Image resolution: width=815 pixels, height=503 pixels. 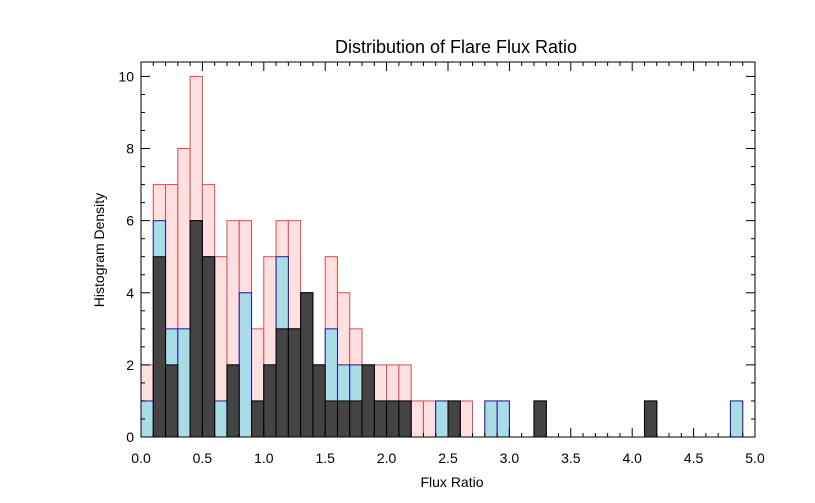 What do you see at coordinates (130, 149) in the screenshot?
I see `y-tick-label: 8` at bounding box center [130, 149].